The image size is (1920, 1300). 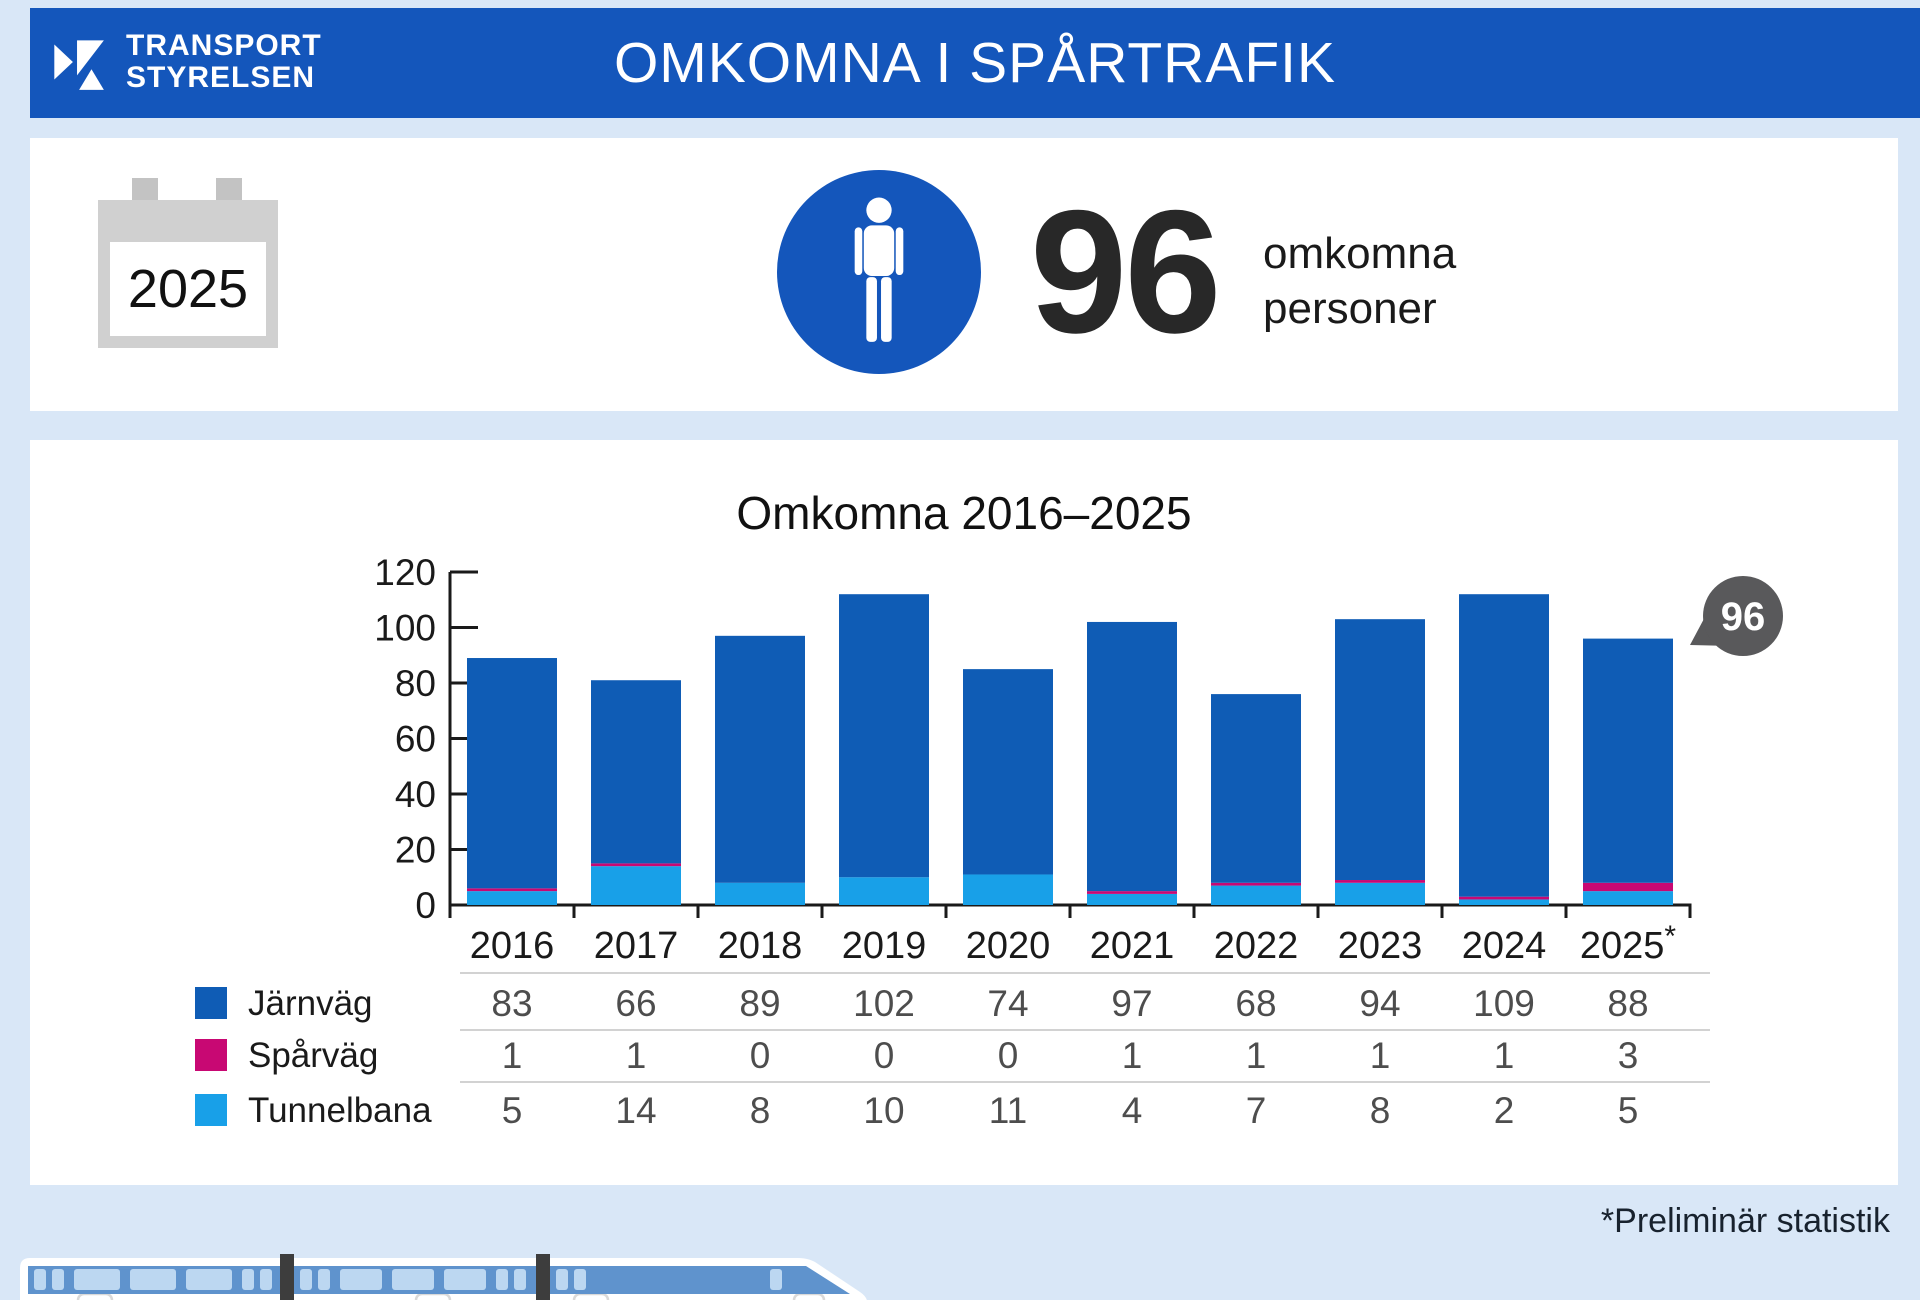 What do you see at coordinates (1504, 1003) in the screenshot?
I see `table-value-jarnvag: 109` at bounding box center [1504, 1003].